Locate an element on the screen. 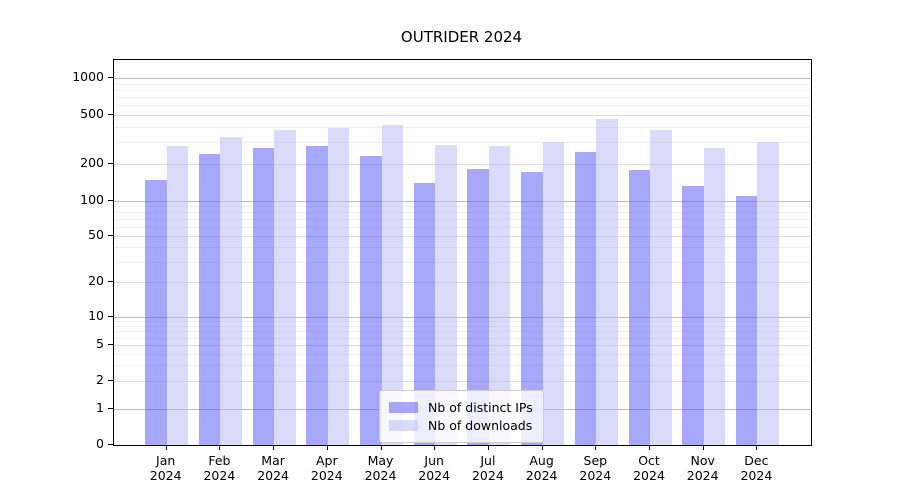 This screenshot has height=500, width=900. bar-nb-of-distinct-ips-jan is located at coordinates (156, 312).